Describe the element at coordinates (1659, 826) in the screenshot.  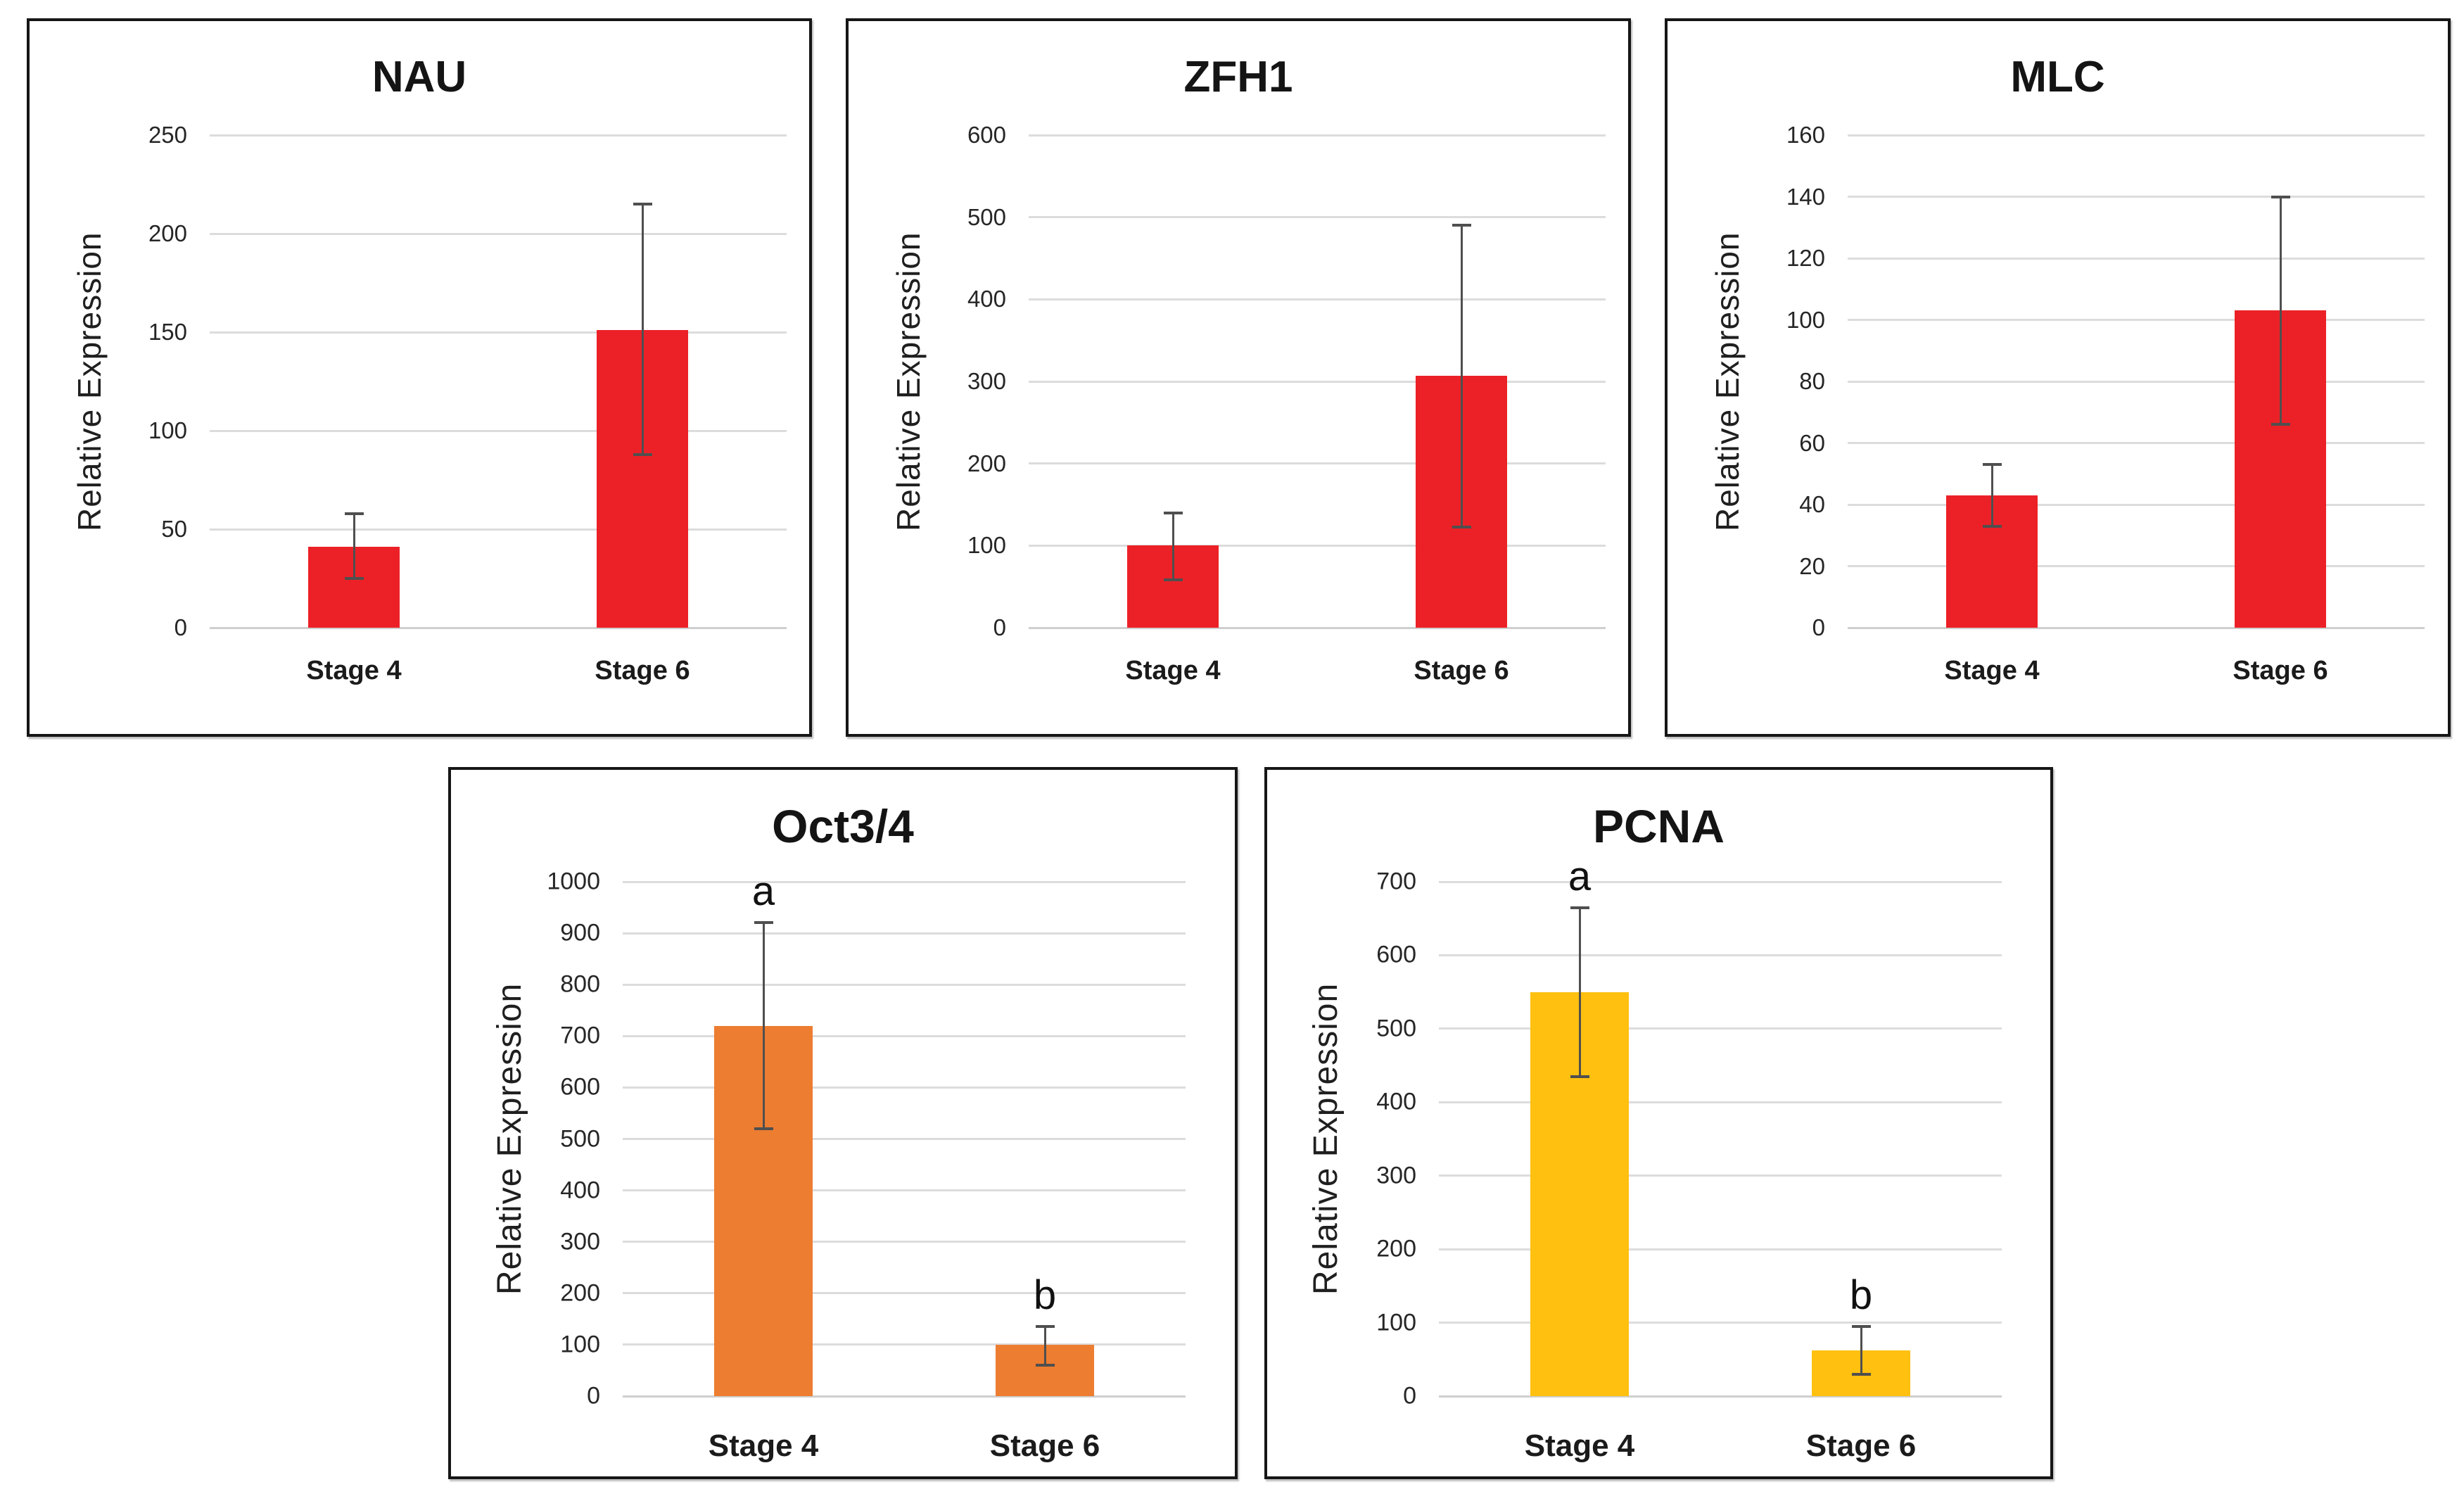
I see `chart-title: PCNA` at that location.